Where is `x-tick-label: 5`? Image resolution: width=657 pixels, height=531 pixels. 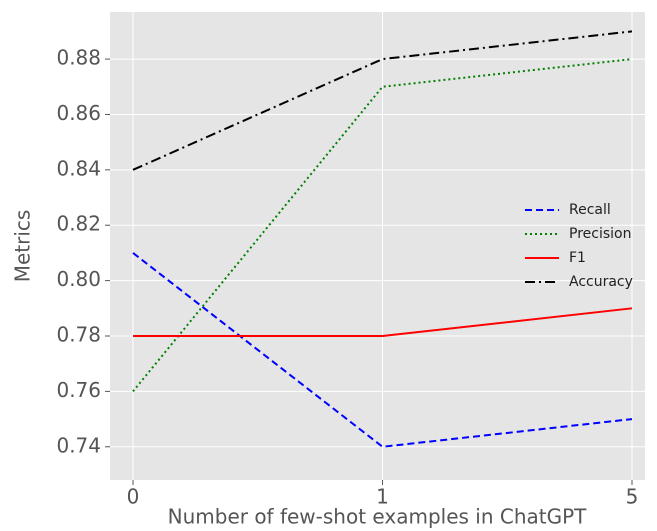
x-tick-label: 5 is located at coordinates (632, 497).